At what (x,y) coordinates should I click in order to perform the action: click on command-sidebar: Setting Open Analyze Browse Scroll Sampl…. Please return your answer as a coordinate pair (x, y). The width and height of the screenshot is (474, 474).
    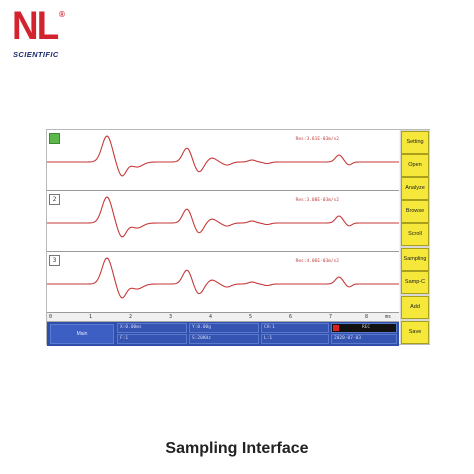
    Looking at the image, I should click on (415, 237).